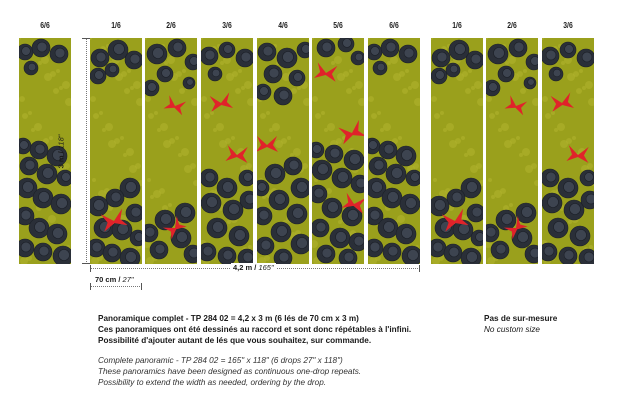  I want to click on panel-label-main-2: 2/6, so click(171, 25).